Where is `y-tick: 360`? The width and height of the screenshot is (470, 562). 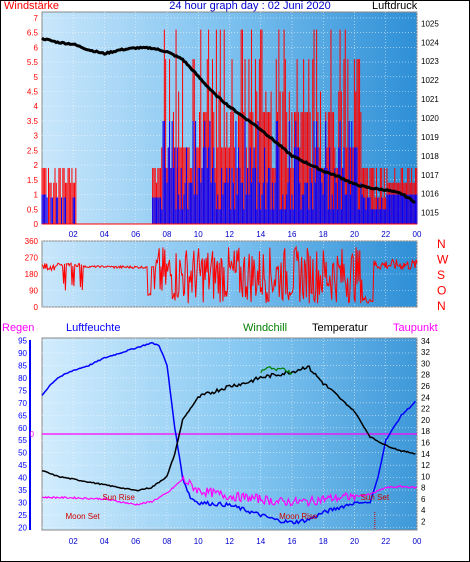
y-tick: 360 is located at coordinates (32, 241).